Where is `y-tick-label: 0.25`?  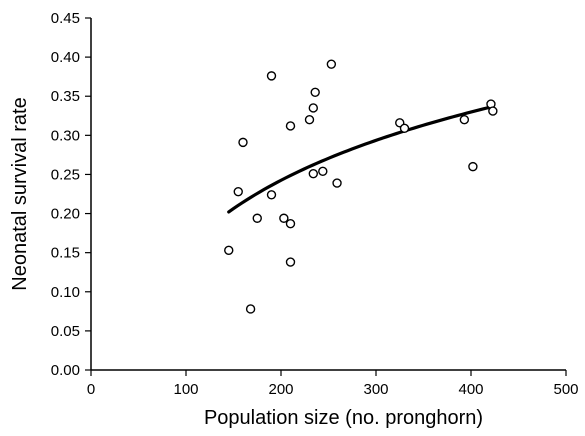 y-tick-label: 0.25 is located at coordinates (65, 174).